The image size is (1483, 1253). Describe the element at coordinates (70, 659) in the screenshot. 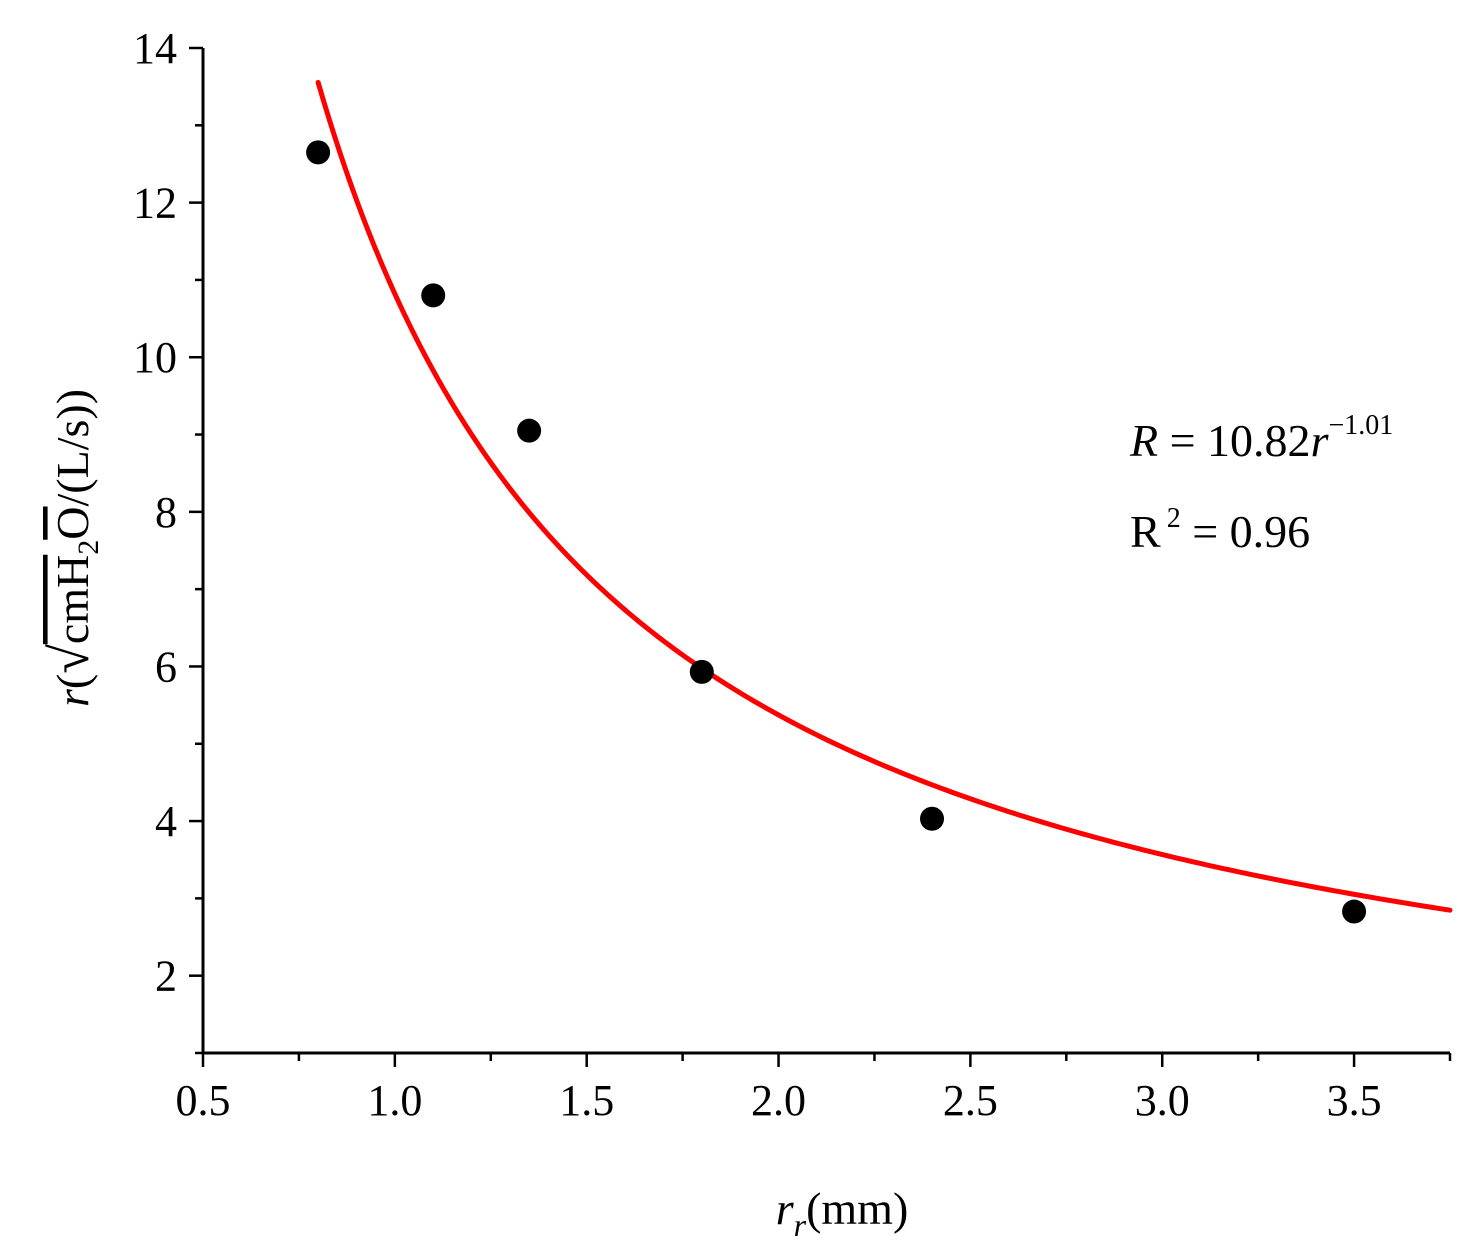

I see `y-axis-sqrt: √` at that location.